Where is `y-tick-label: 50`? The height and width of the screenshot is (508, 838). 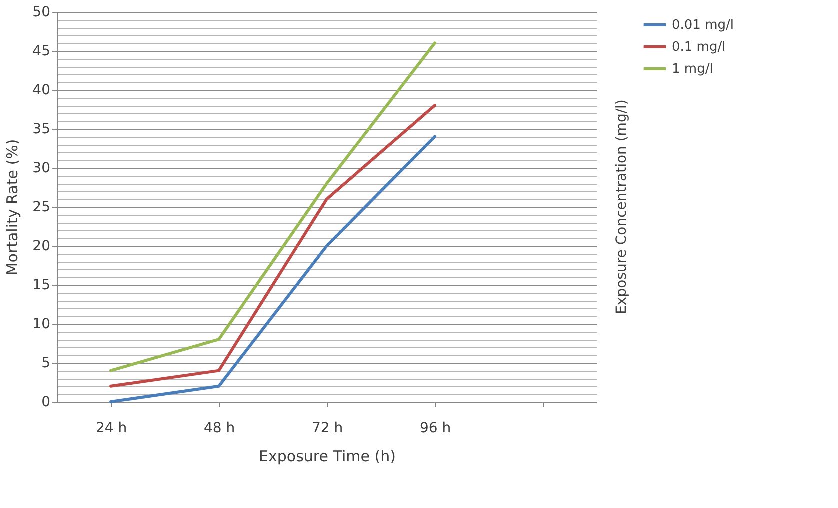 y-tick-label: 50 is located at coordinates (41, 12).